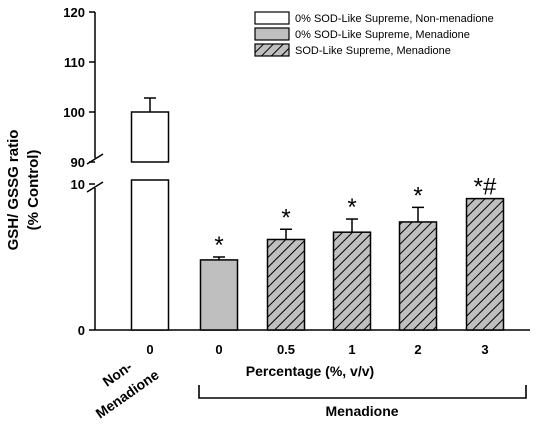 Image resolution: width=550 pixels, height=439 pixels. What do you see at coordinates (33, 190) in the screenshot?
I see `y-axis-label-line2: (% Control)` at bounding box center [33, 190].